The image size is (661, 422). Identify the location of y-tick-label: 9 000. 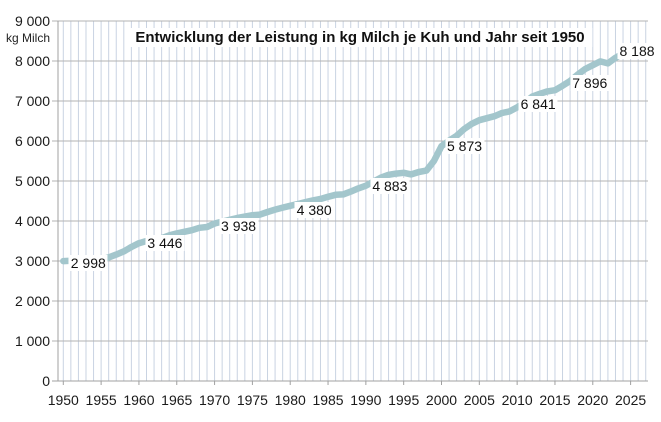
(32, 21).